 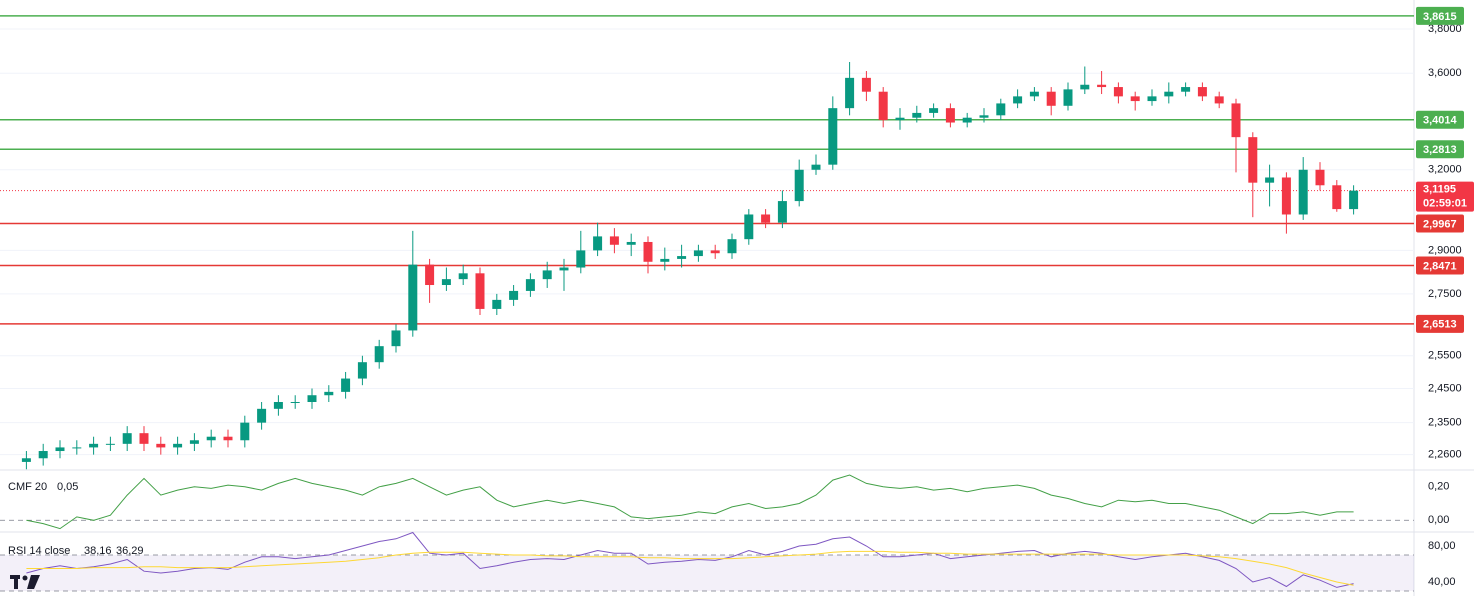 I want to click on y-tick-label: 2,9000, so click(x=1445, y=250).